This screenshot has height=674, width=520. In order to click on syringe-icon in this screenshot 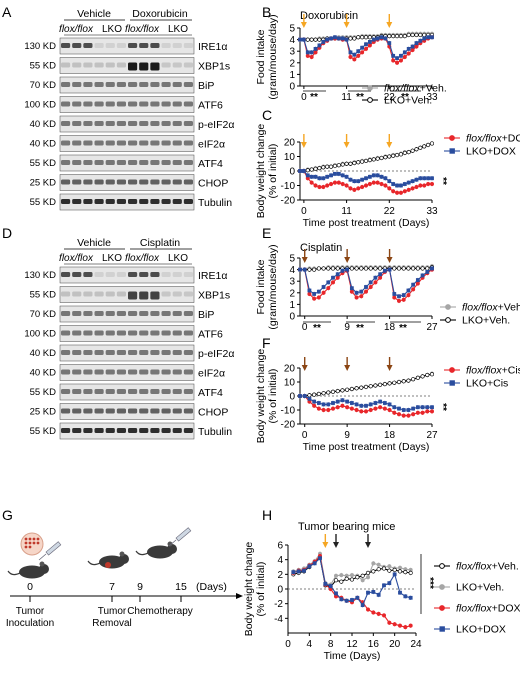, I will do `click(53, 548)`.